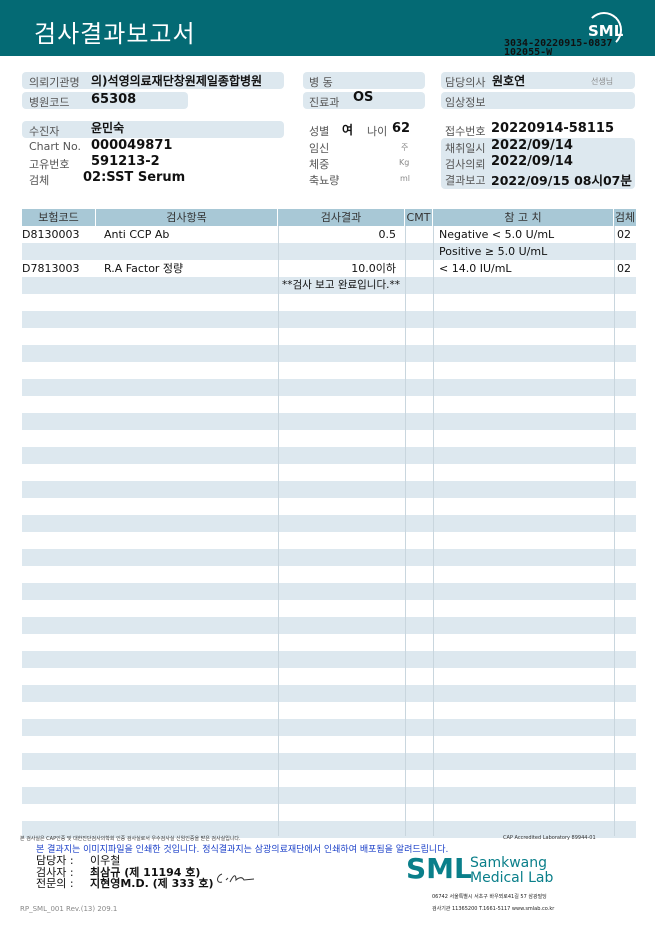 The width and height of the screenshot is (655, 925). What do you see at coordinates (44, 131) in the screenshot?
I see `patient-label: 수진자` at bounding box center [44, 131].